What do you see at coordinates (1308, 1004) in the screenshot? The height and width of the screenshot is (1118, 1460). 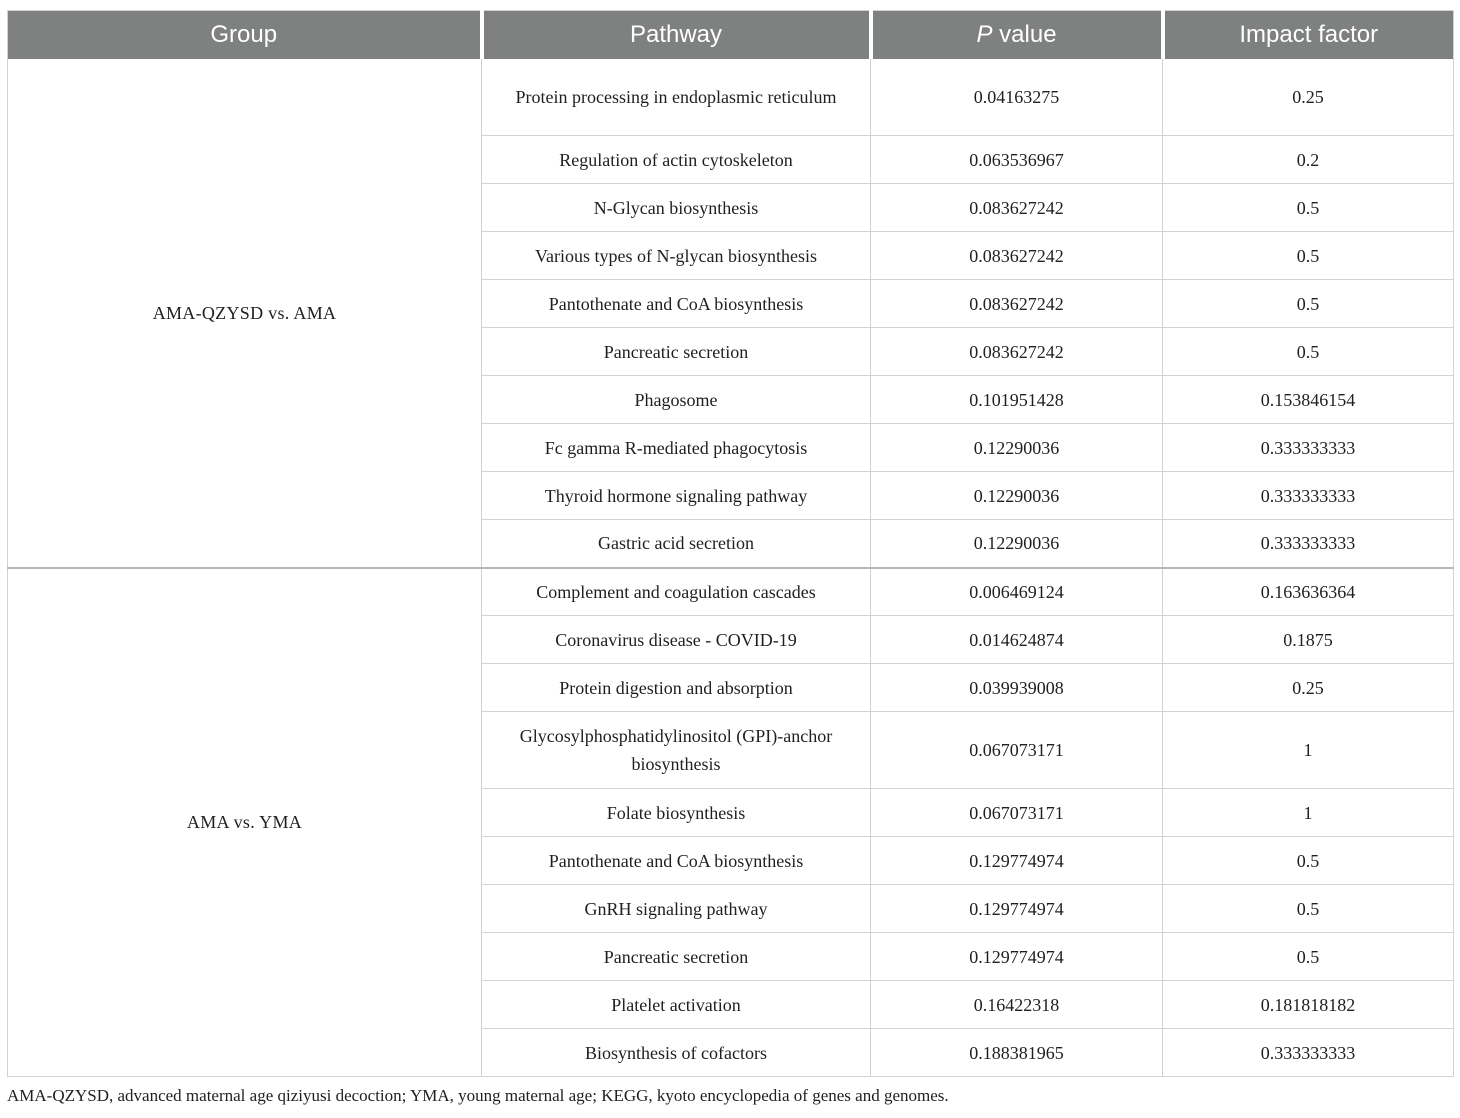 I see `impact-factor-cell: 0.181818182` at bounding box center [1308, 1004].